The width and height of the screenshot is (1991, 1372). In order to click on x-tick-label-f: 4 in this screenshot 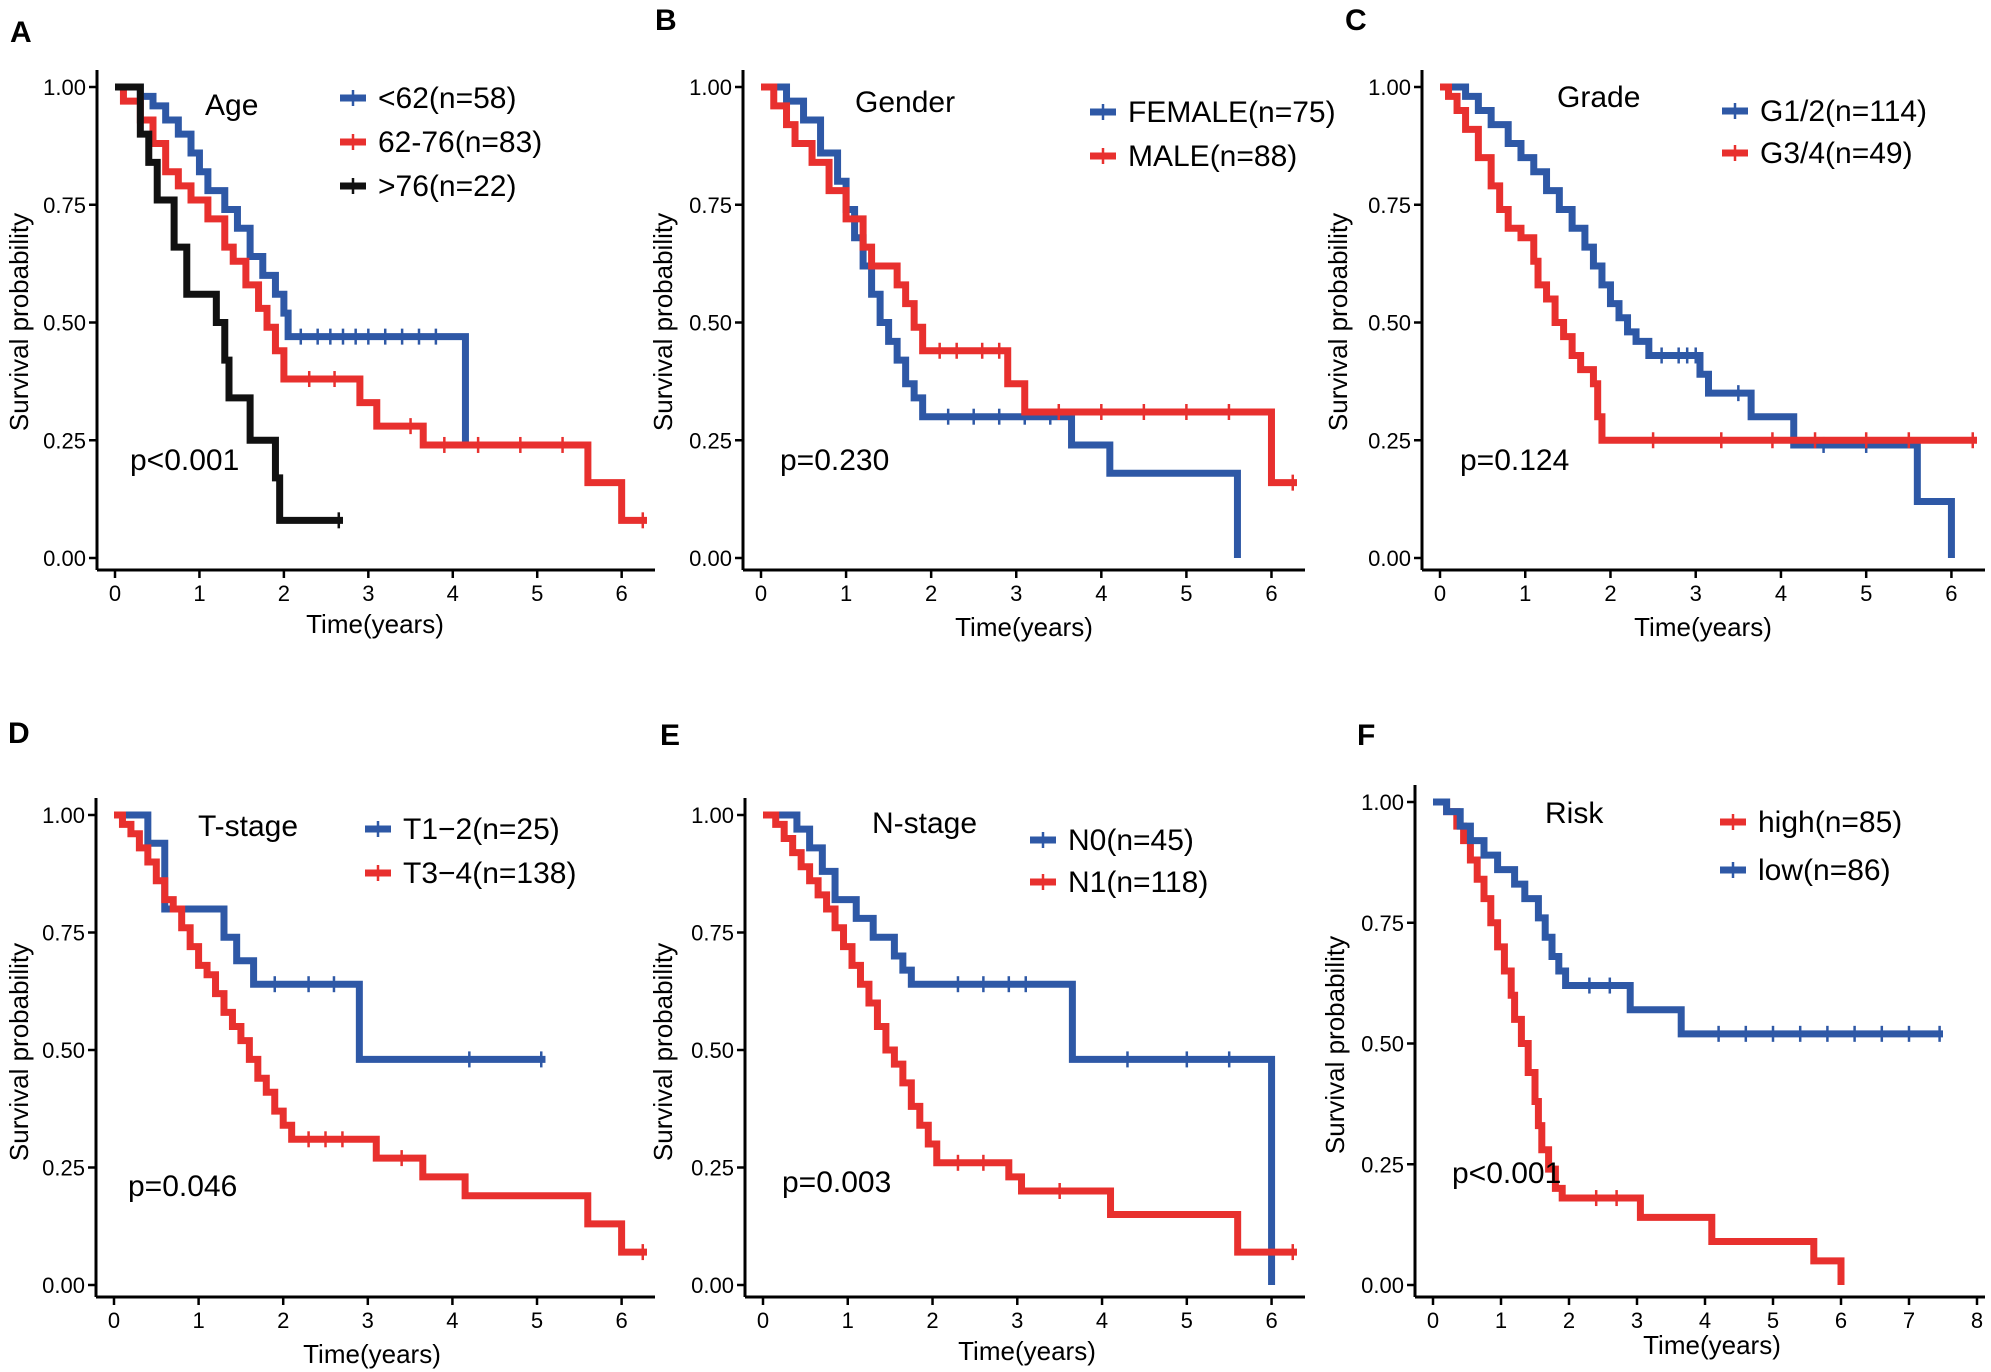, I will do `click(1705, 1320)`.